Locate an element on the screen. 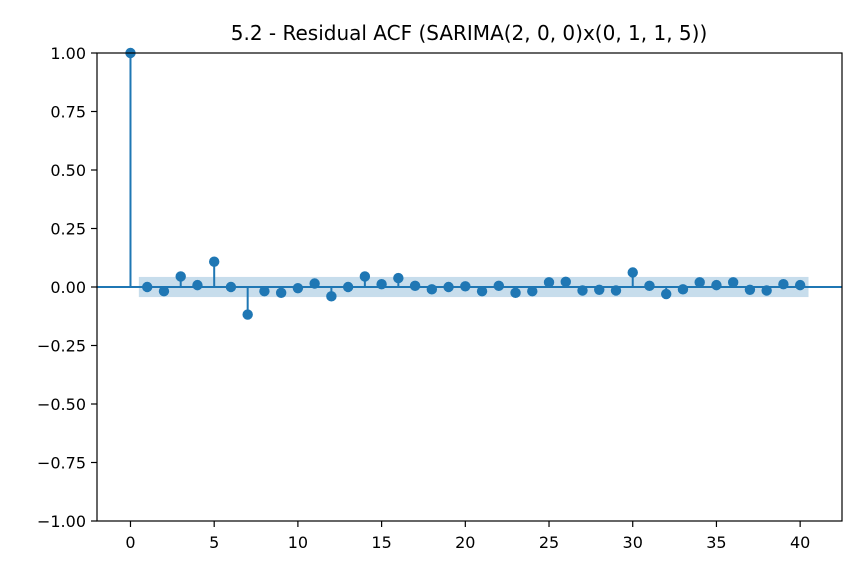 The image size is (864, 576). x-tick-label: 5 is located at coordinates (214, 542).